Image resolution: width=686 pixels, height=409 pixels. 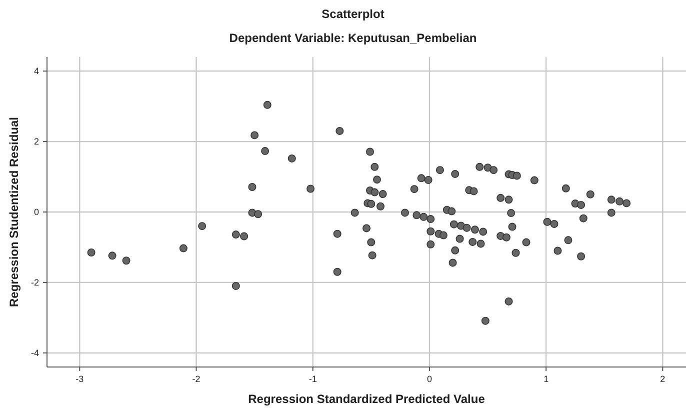 What do you see at coordinates (367, 399) in the screenshot?
I see `x-axis-title: Regression Standardized Predicted Value` at bounding box center [367, 399].